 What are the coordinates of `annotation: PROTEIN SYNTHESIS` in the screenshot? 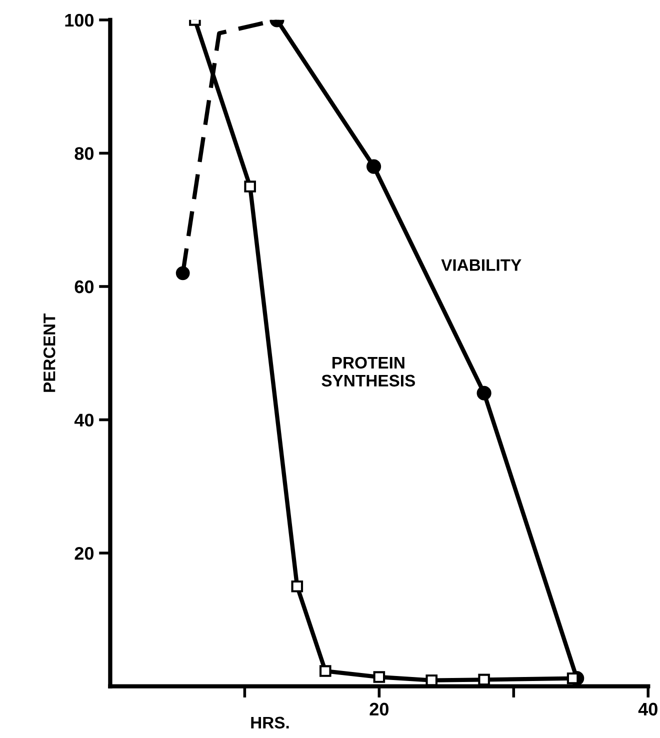 It's located at (368, 371).